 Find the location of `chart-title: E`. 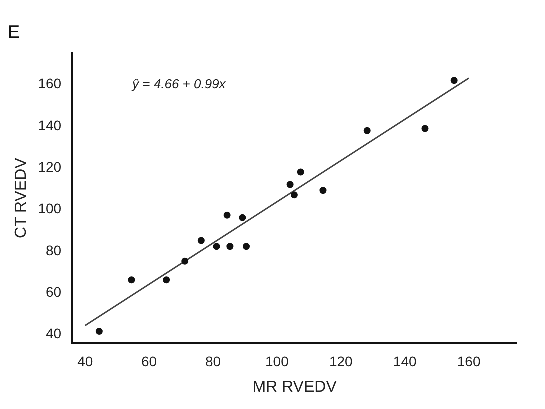

chart-title: E is located at coordinates (14, 32).